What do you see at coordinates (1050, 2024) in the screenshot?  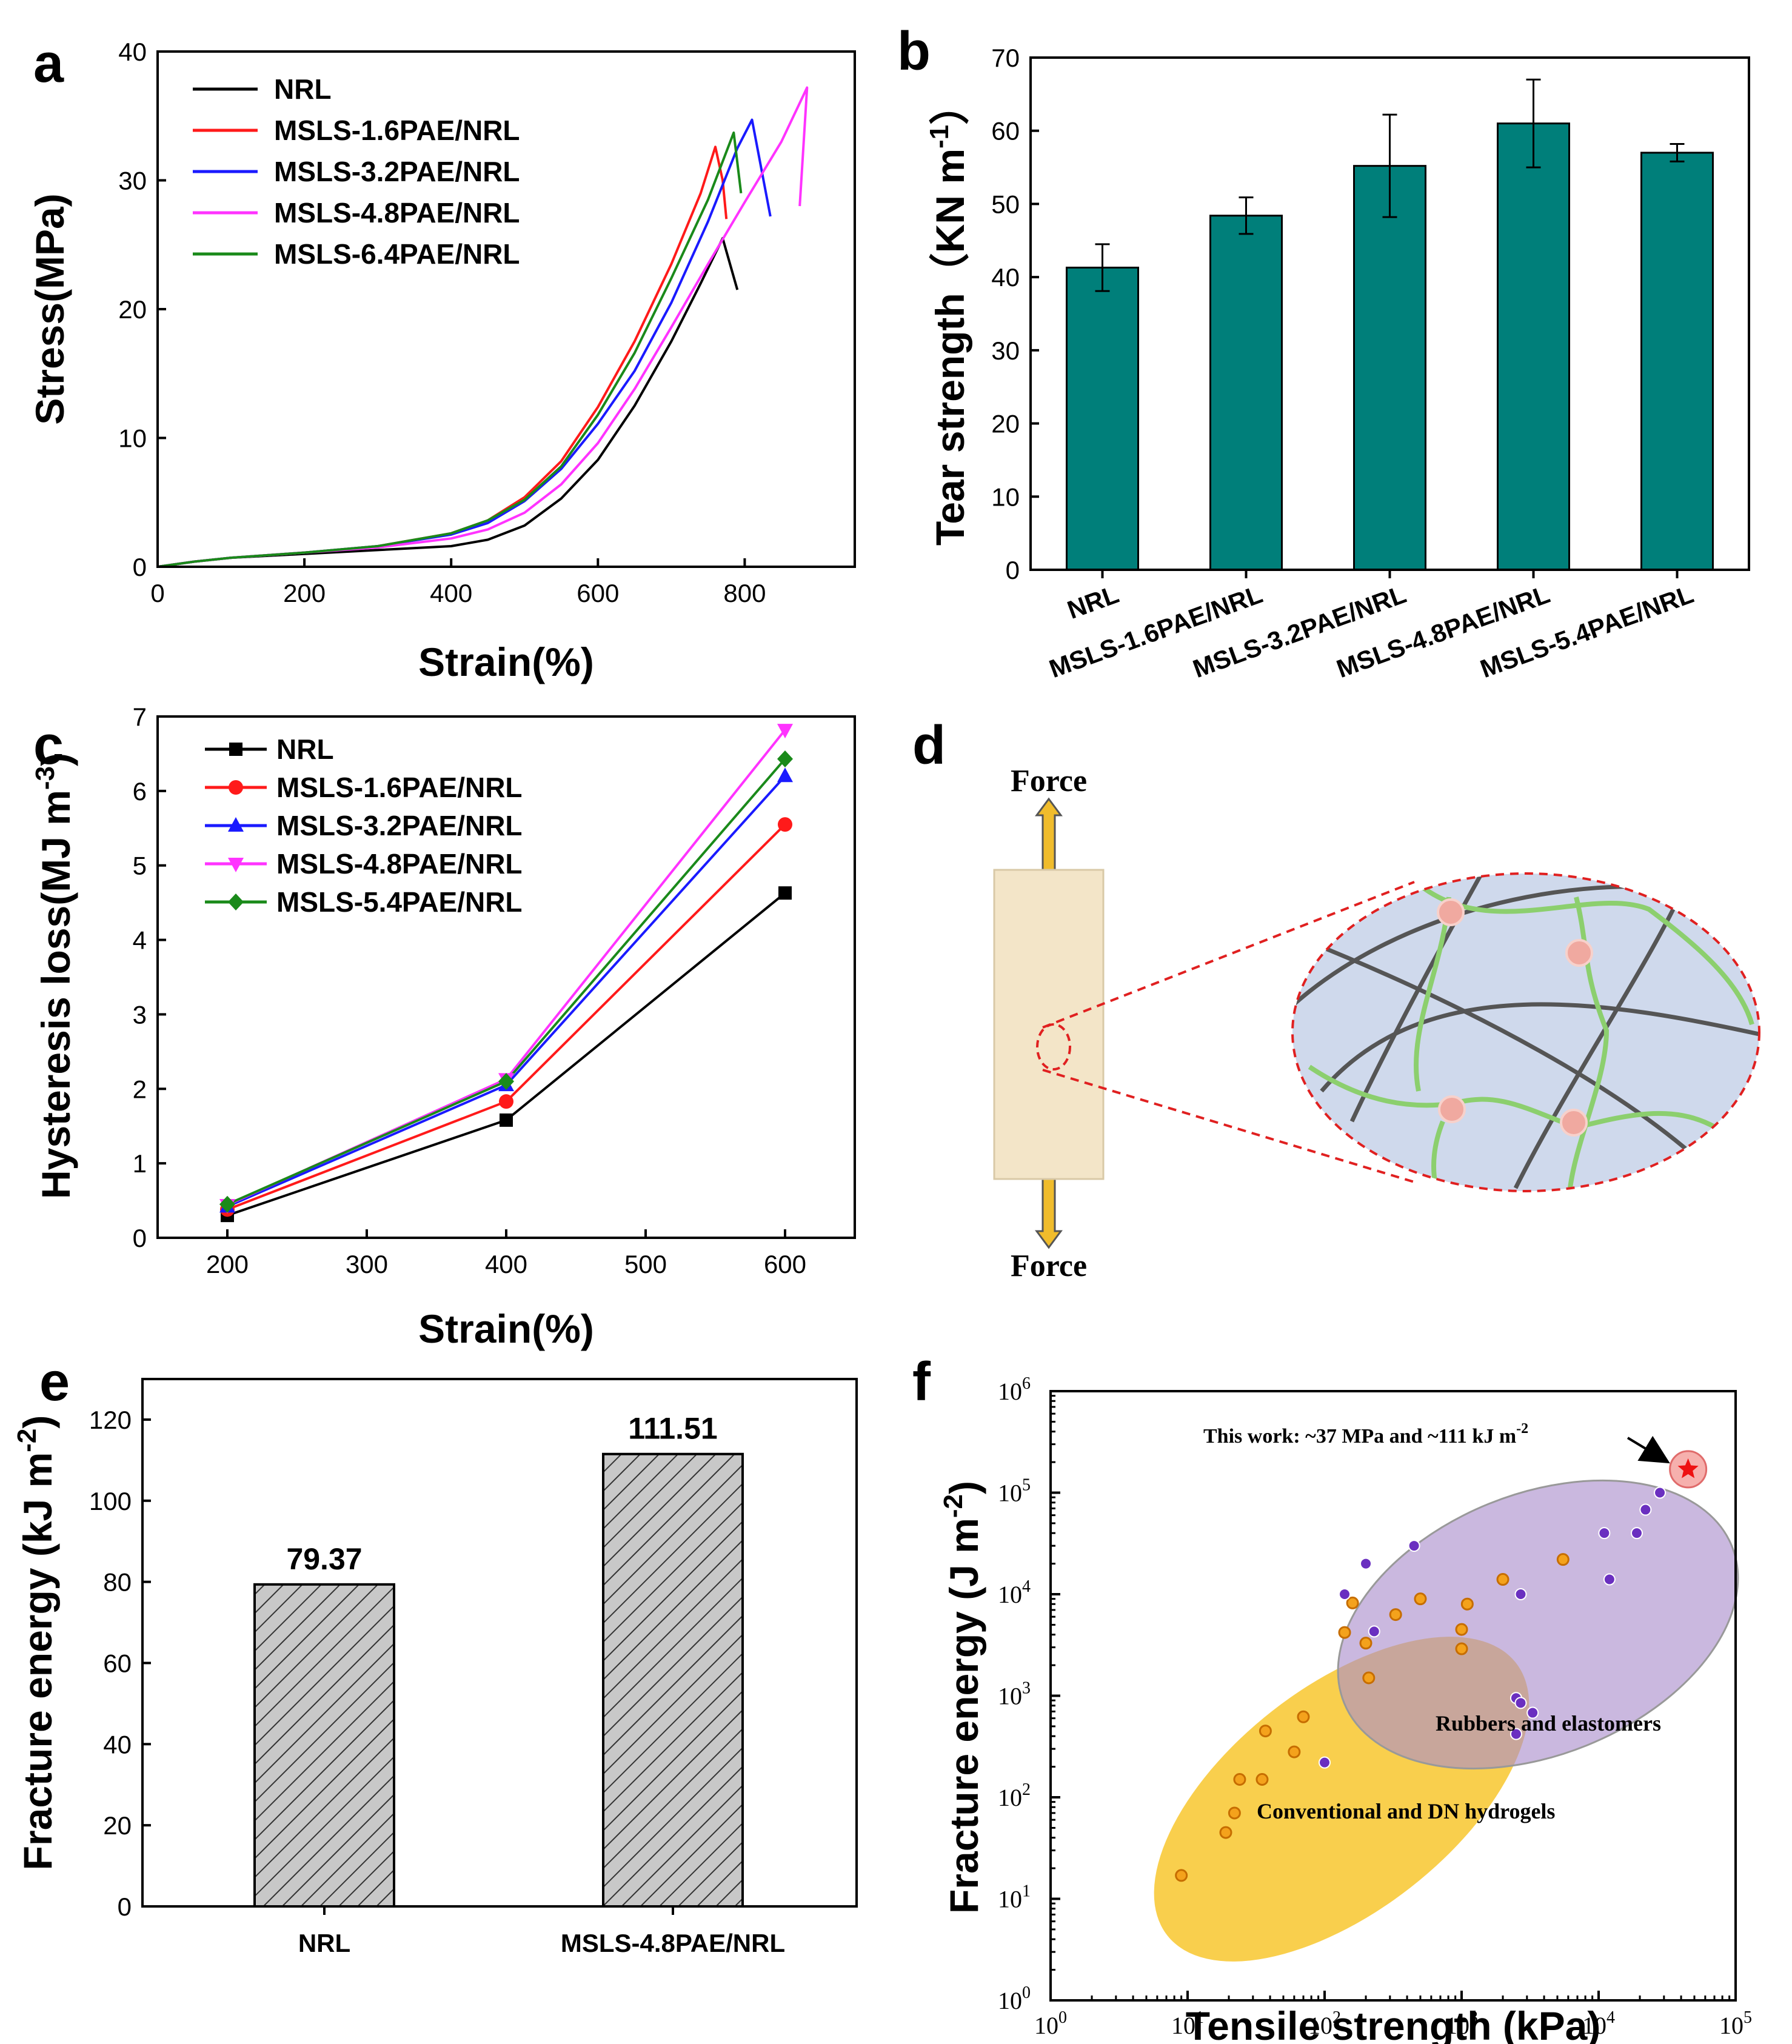 I see `panel-f-x-tick-label: 10⁰` at bounding box center [1050, 2024].